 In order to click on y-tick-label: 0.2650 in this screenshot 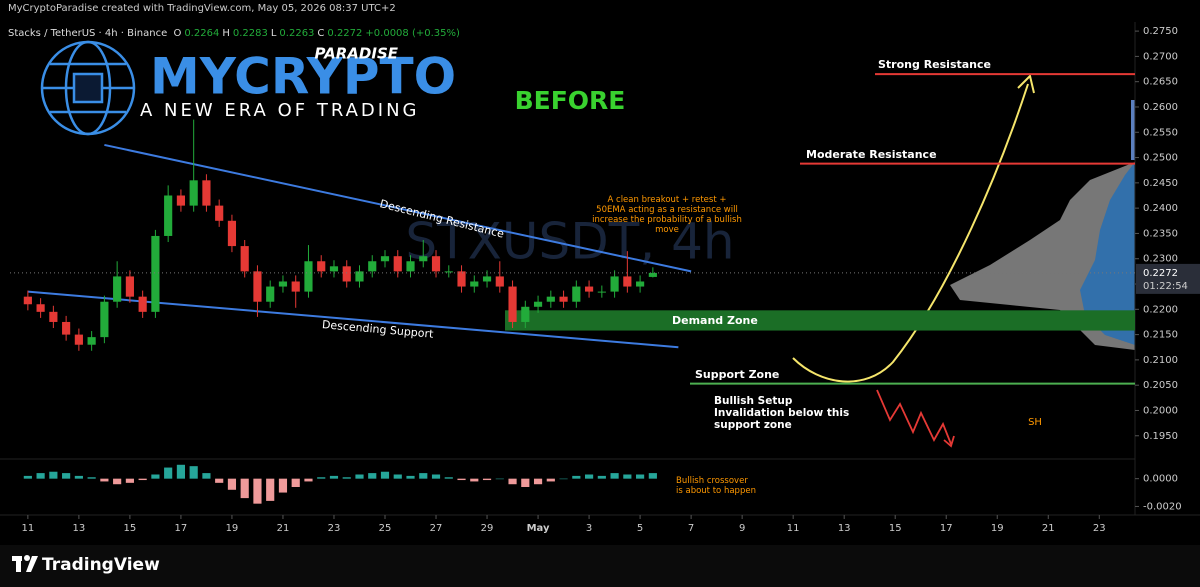, I will do `click(1160, 82)`.